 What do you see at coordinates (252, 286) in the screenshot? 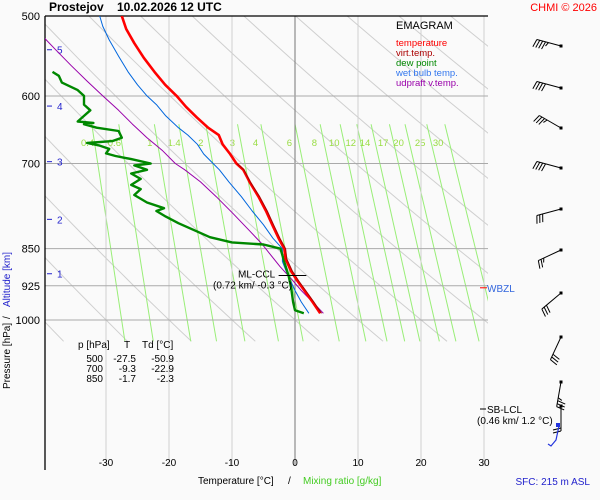
I see `ml-ccl-value: (0.72 km/ -0.3 °C)` at bounding box center [252, 286].